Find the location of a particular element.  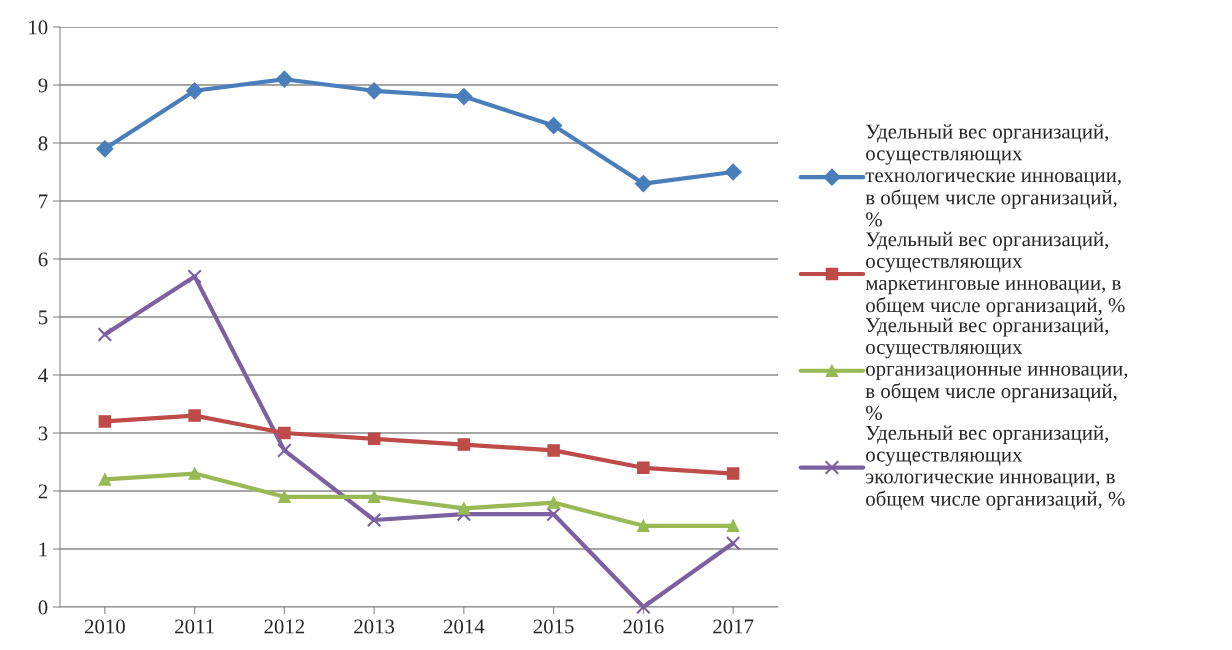

y-tick-label: 10 is located at coordinates (38, 27).